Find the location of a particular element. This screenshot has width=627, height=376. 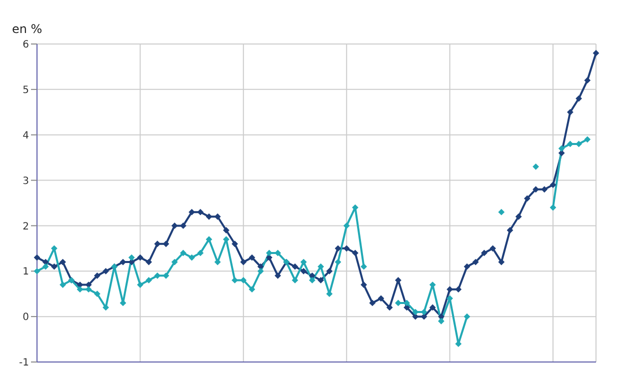

y-tick-label: 5 is located at coordinates (25, 90).